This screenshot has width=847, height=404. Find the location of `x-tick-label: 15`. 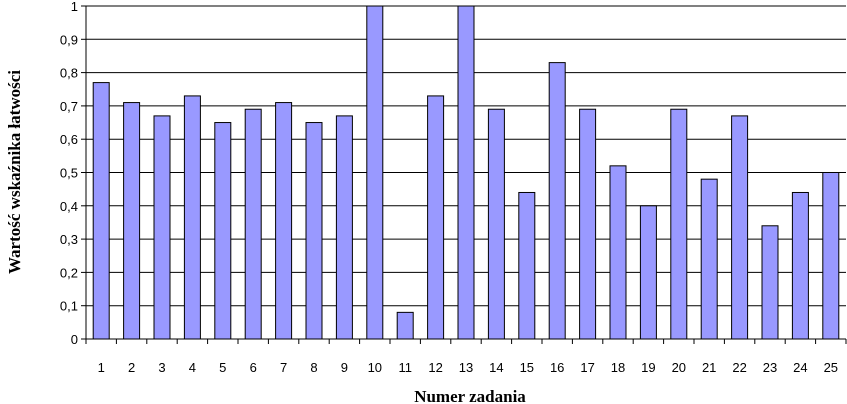

x-tick-label: 15 is located at coordinates (527, 367).